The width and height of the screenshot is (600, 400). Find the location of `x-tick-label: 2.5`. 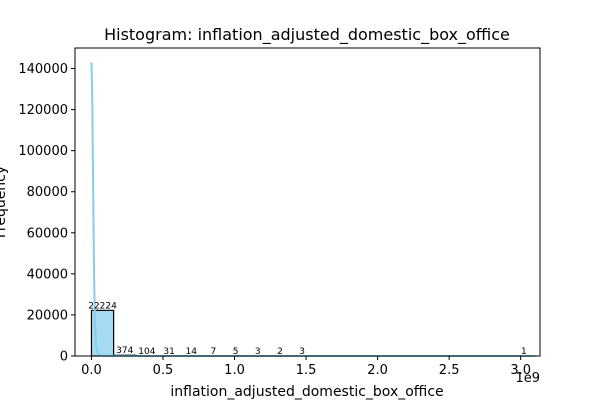

x-tick-label: 2.5 is located at coordinates (449, 370).